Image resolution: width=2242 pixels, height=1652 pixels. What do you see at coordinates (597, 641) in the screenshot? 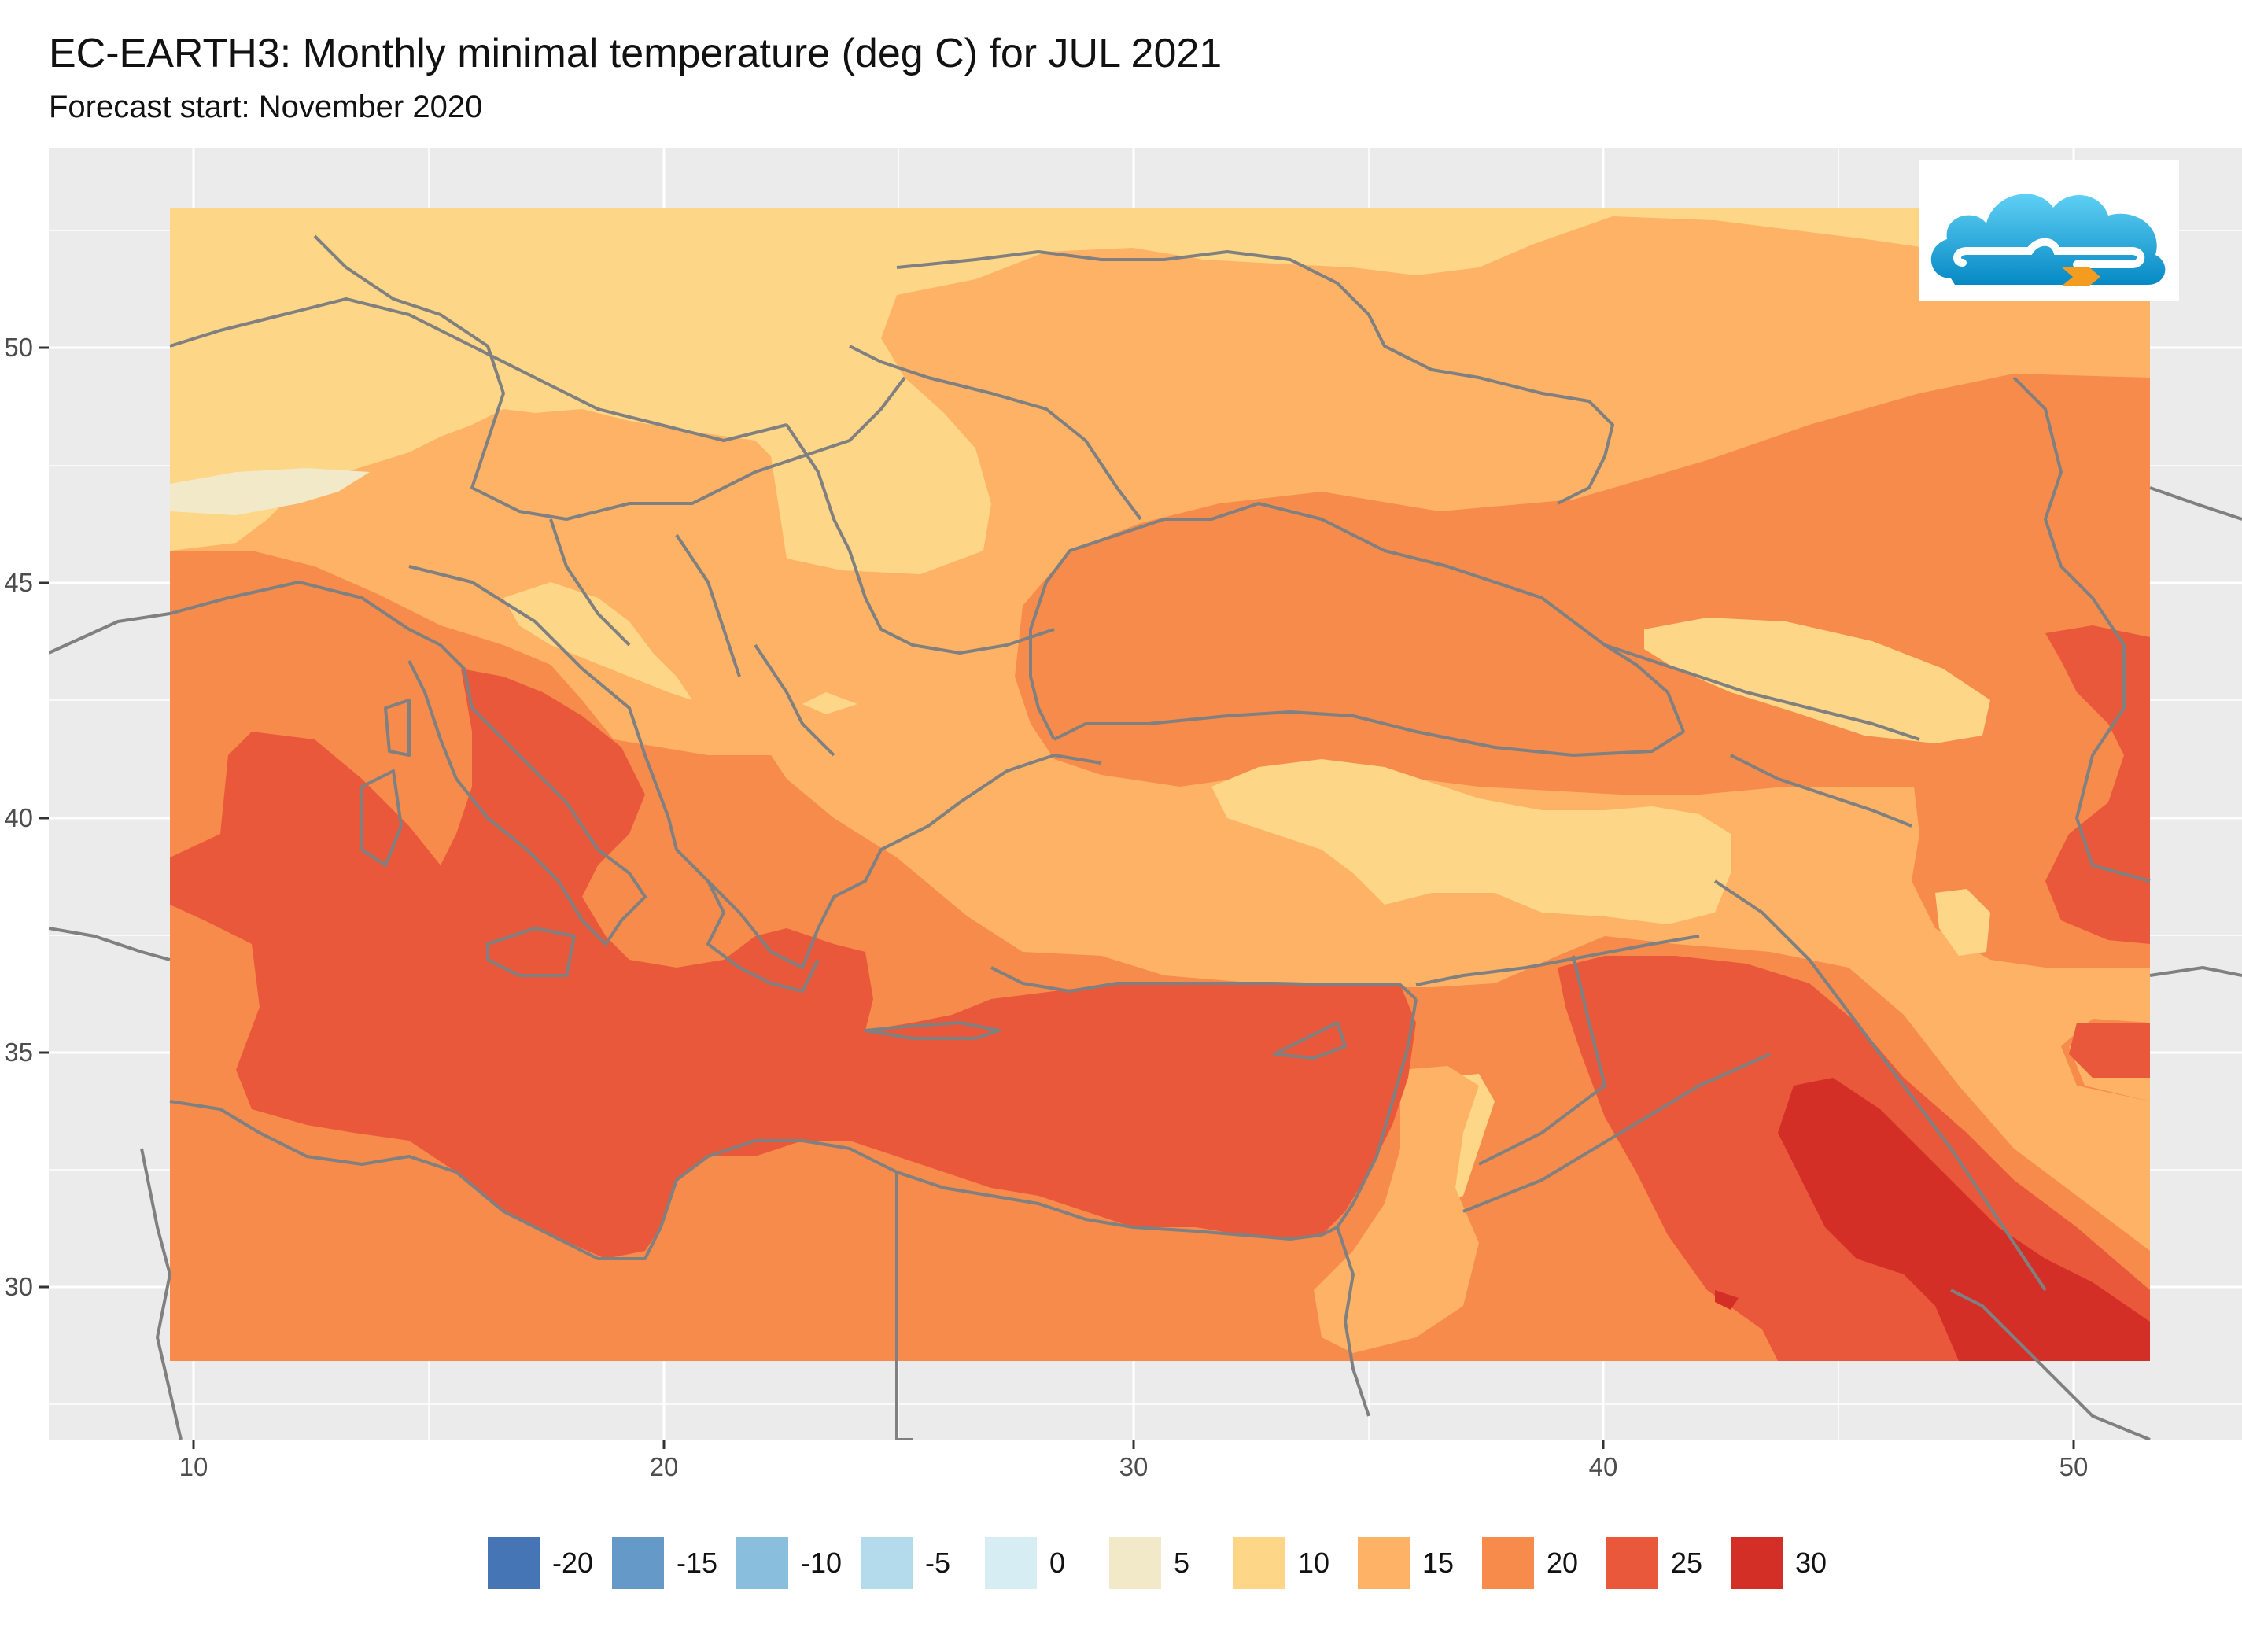
I see `contour-10-balkans` at bounding box center [597, 641].